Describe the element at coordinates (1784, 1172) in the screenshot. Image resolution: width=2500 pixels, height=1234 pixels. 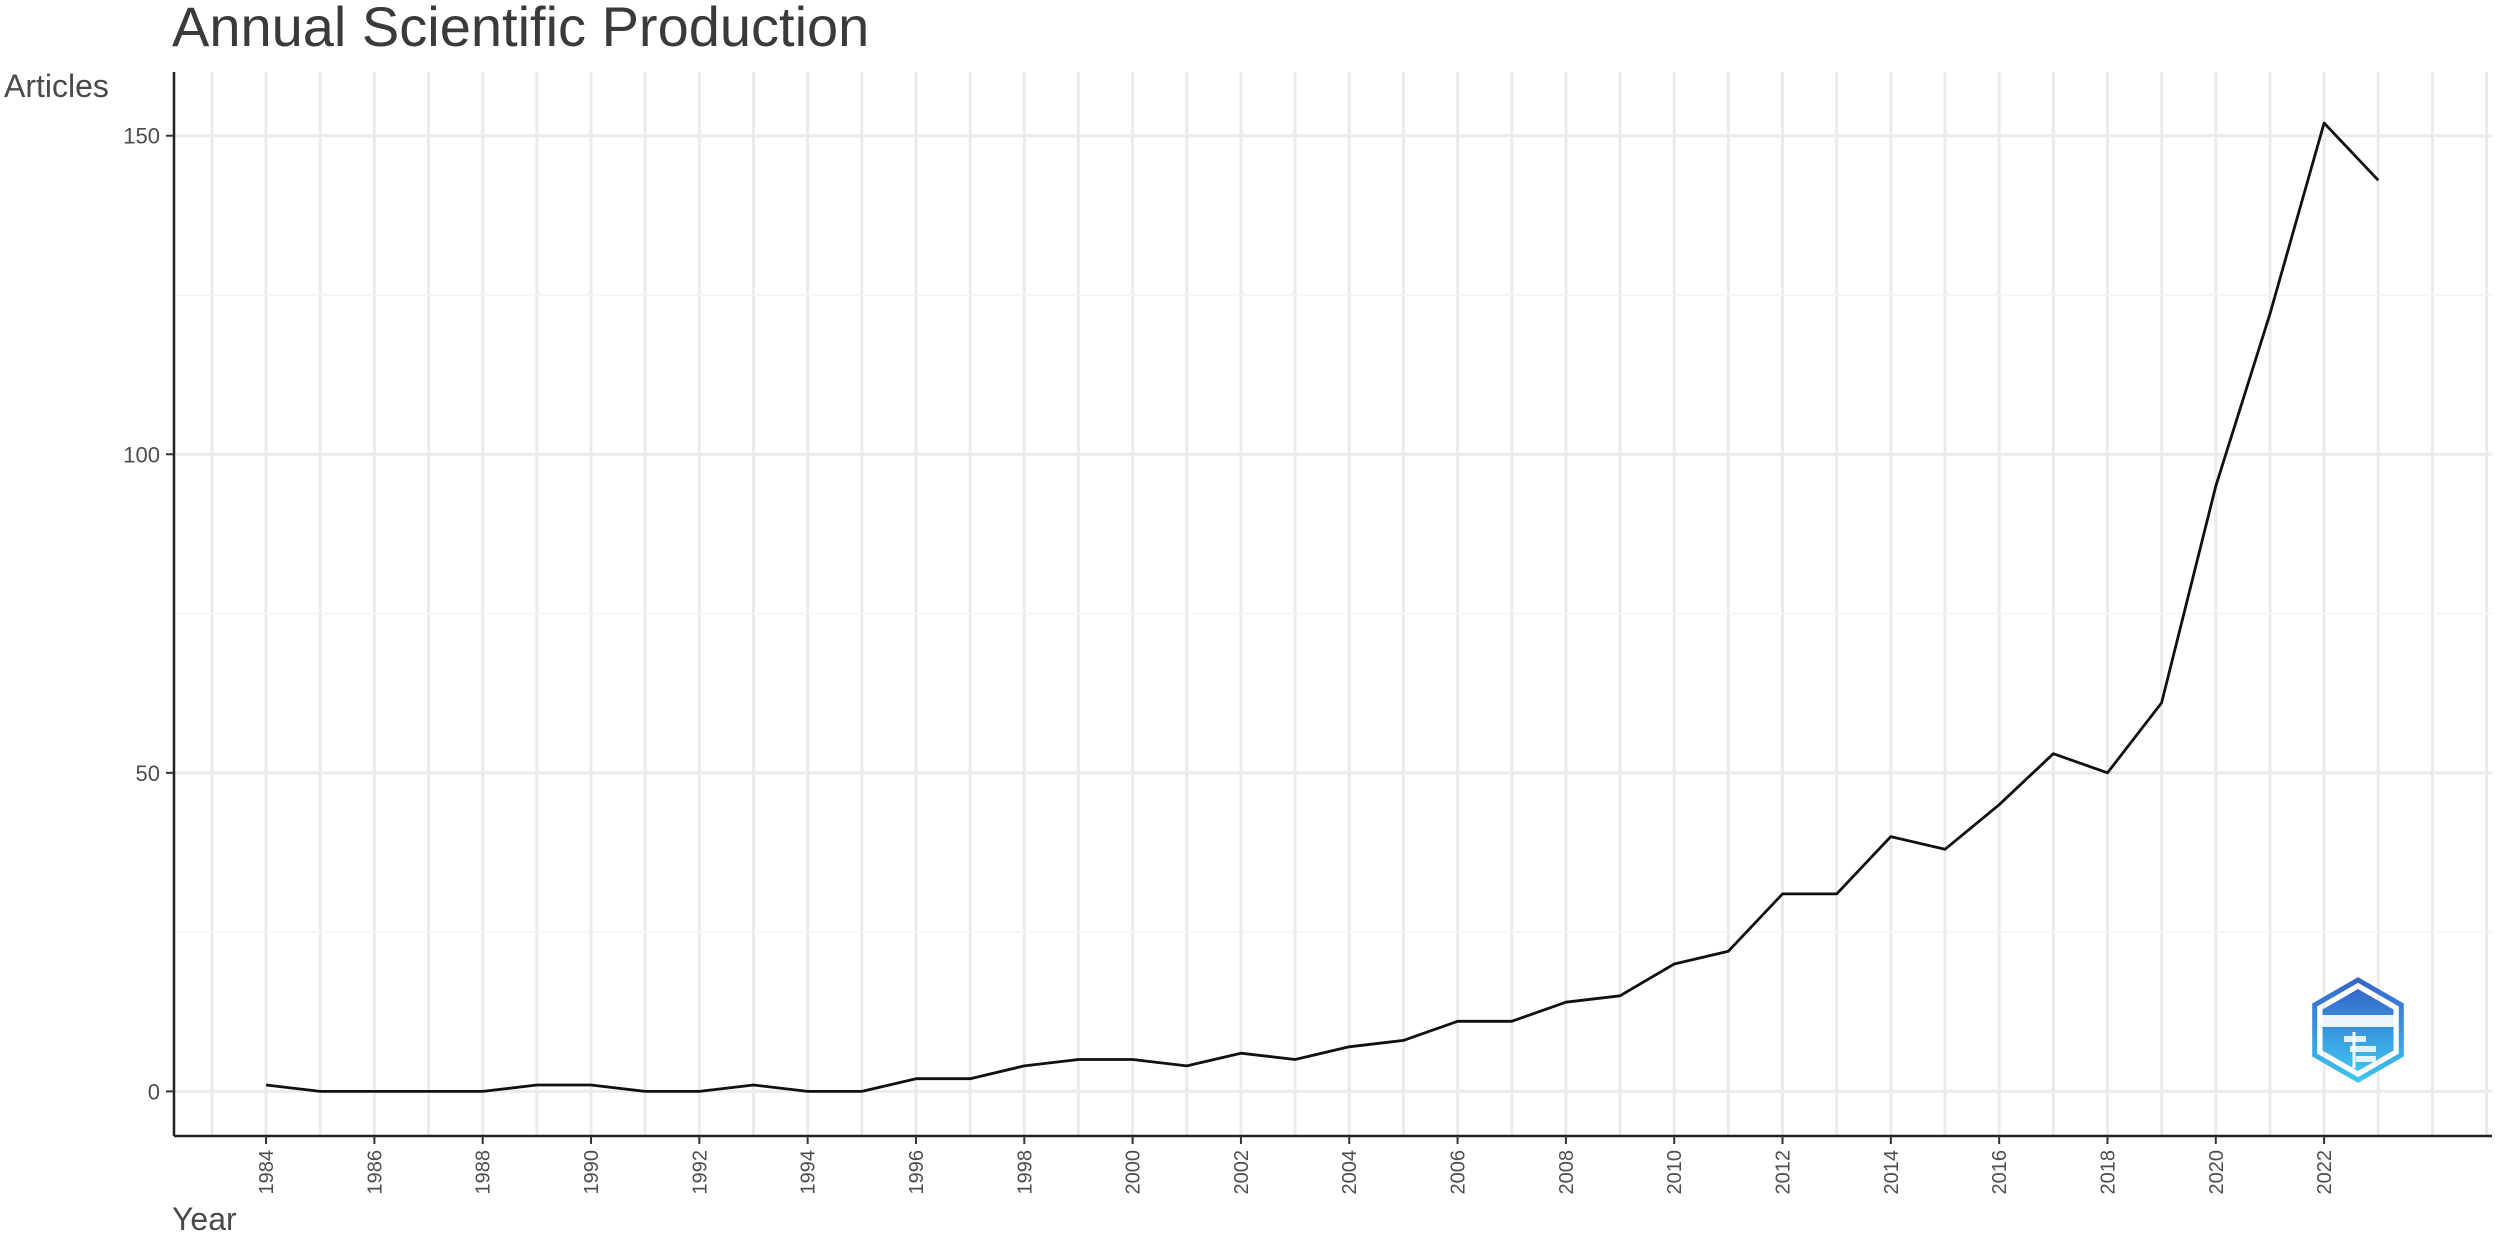
I see `x-tick-label-2012: 2012` at that location.